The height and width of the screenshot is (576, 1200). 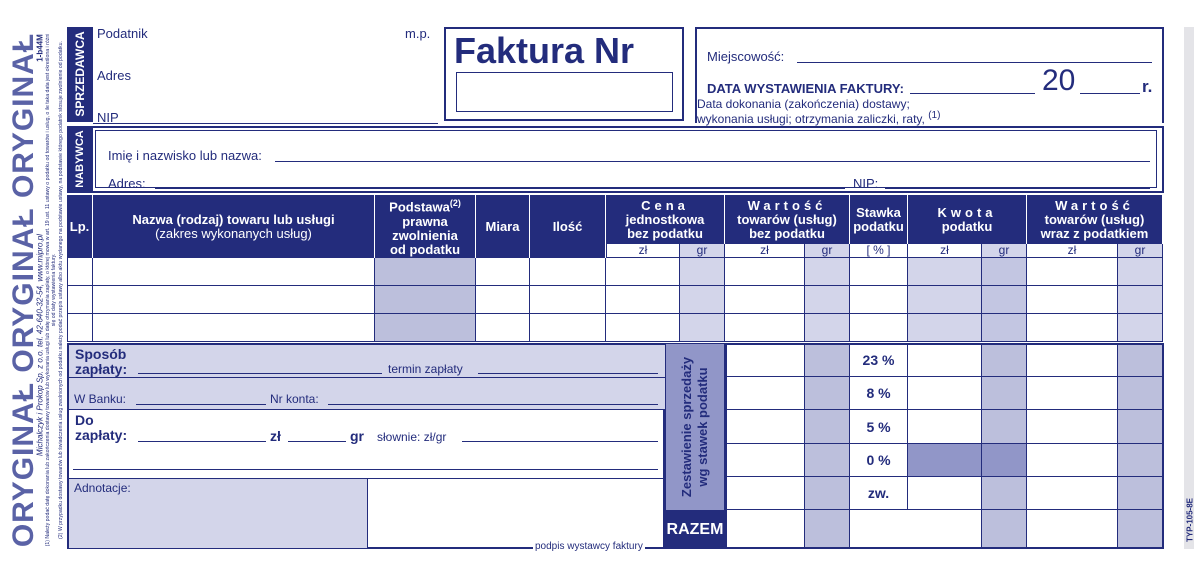 I want to click on total-label: RAZEM, so click(x=695, y=529).